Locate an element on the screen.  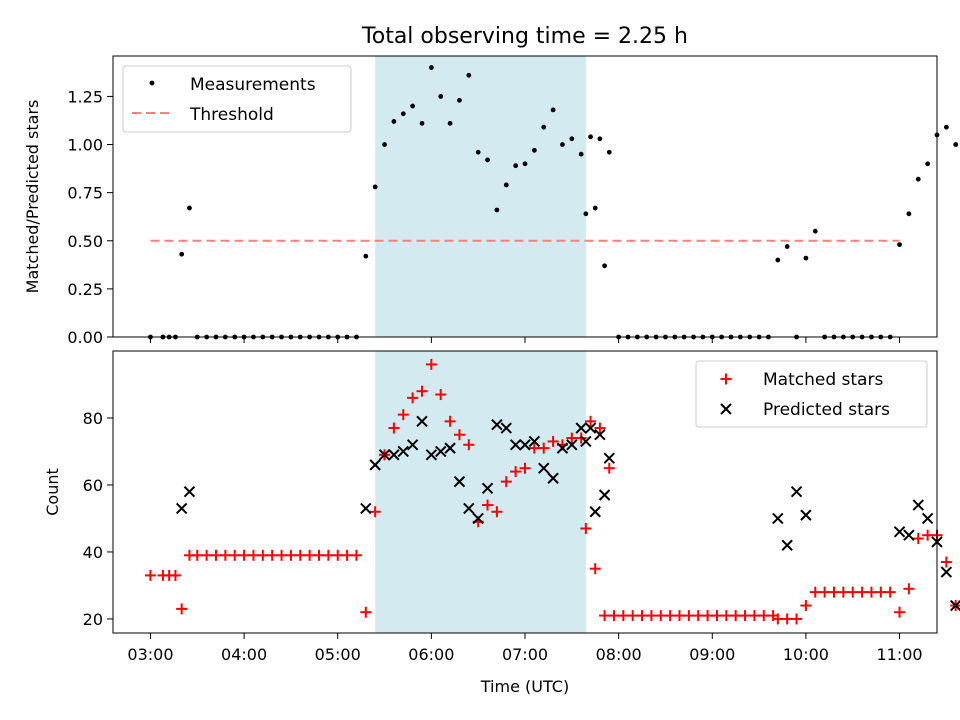
count-legend: Matched stars Predicted stars is located at coordinates (811, 394).